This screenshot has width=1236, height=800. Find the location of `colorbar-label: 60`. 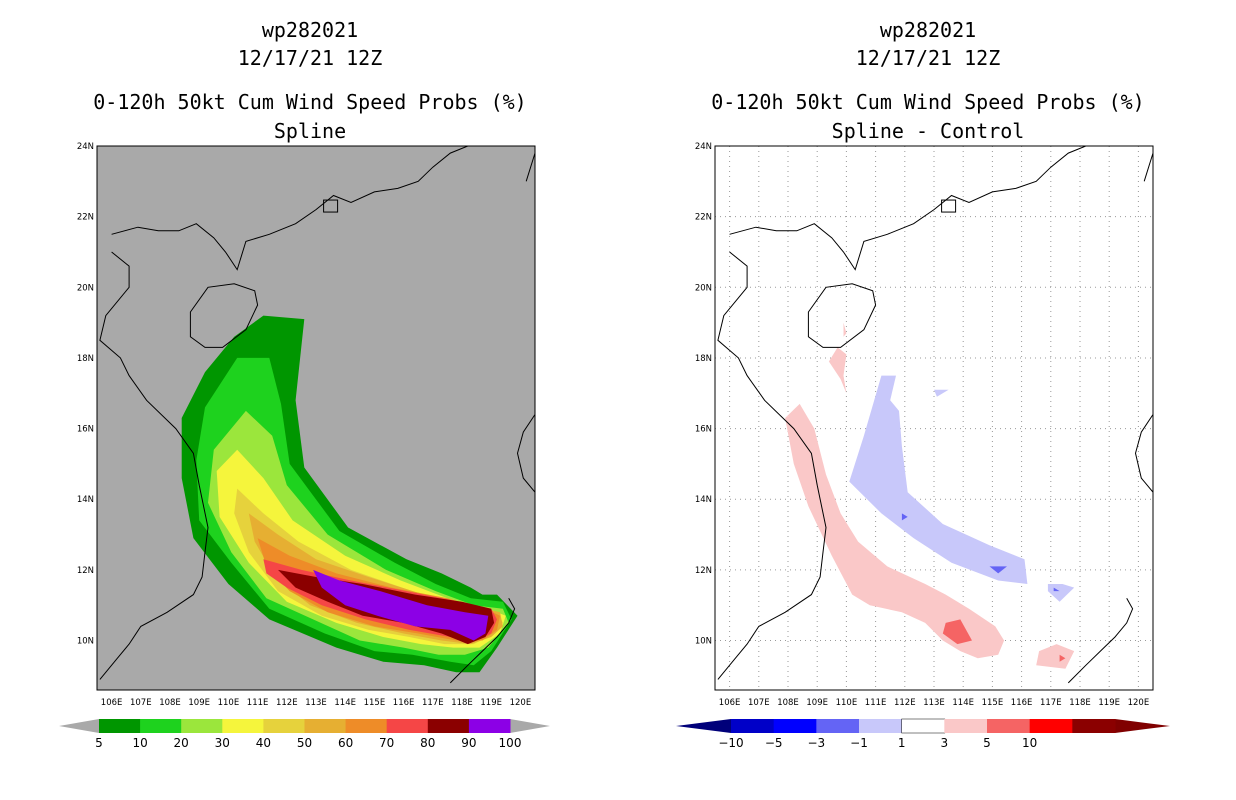

colorbar-label: 60 is located at coordinates (345, 743).